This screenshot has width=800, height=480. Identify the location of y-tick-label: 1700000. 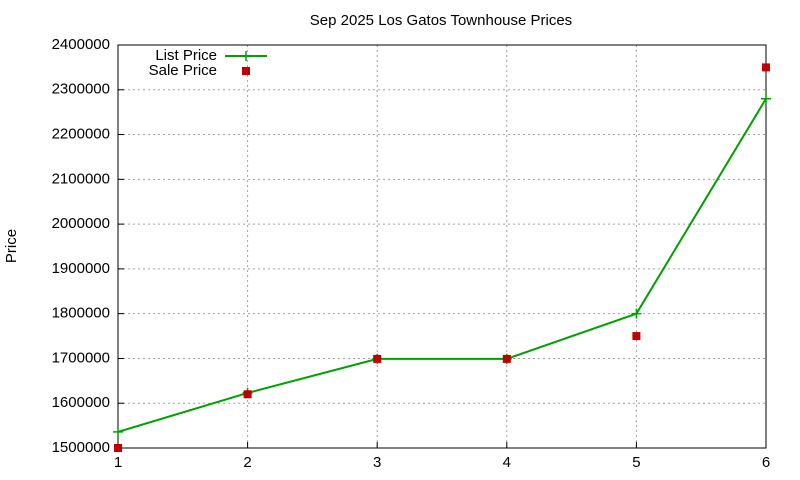
(81, 357).